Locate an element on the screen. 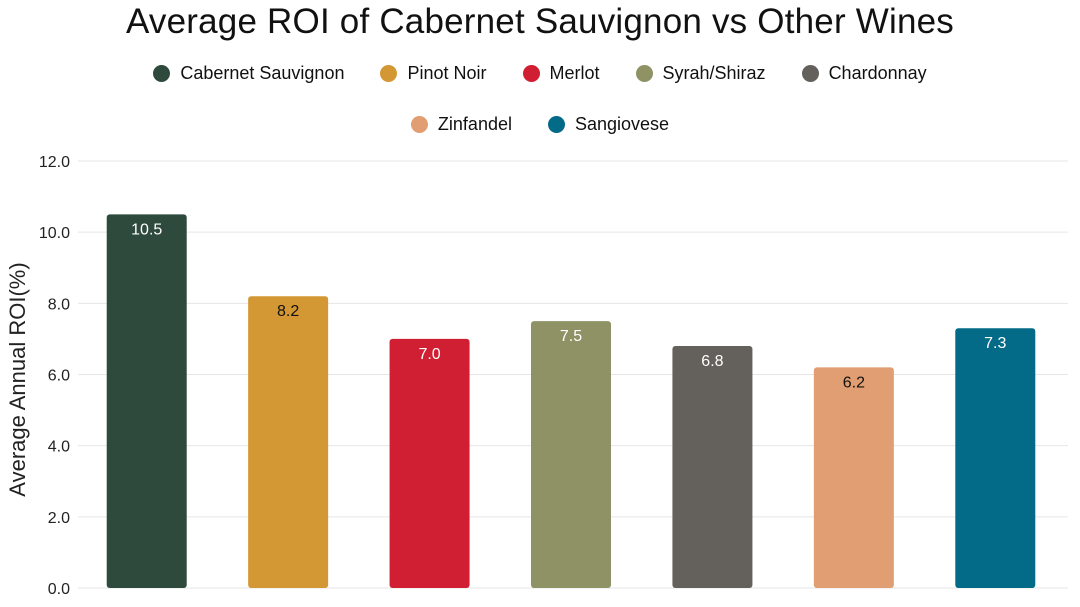  data-label: 6.2 is located at coordinates (854, 382).